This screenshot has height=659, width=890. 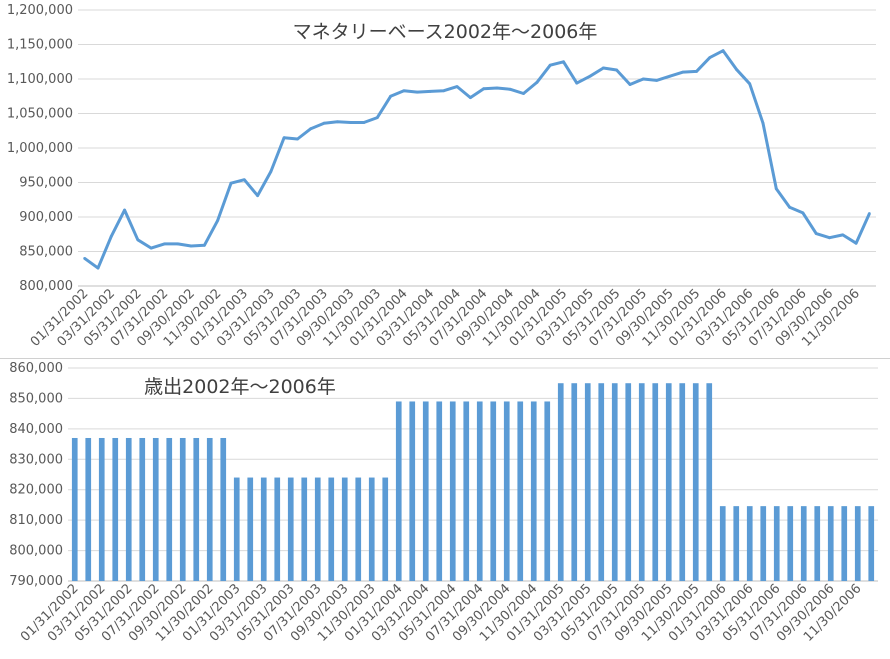 I want to click on y-tick-label: 860,000, so click(x=36, y=368).